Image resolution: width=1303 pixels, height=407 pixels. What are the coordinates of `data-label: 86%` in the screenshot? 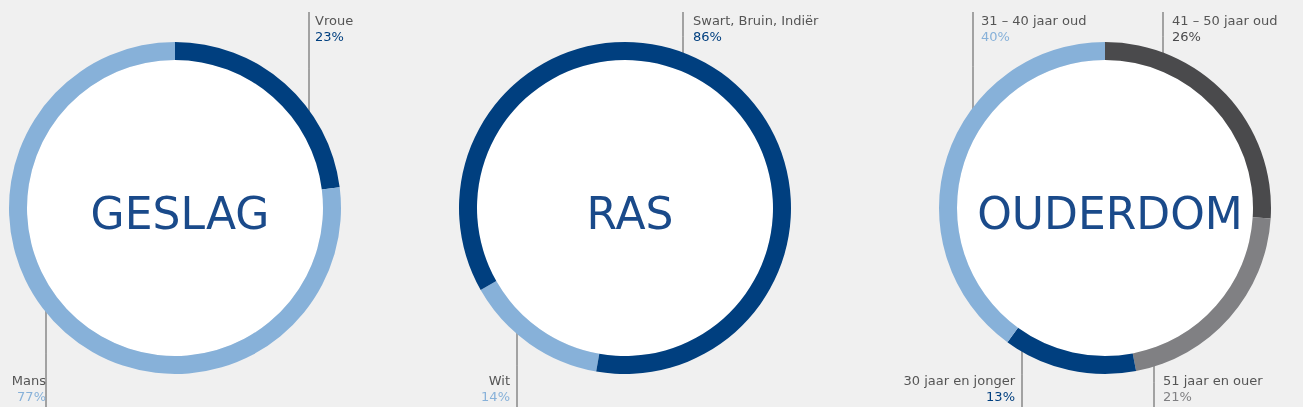 It's located at (707, 36).